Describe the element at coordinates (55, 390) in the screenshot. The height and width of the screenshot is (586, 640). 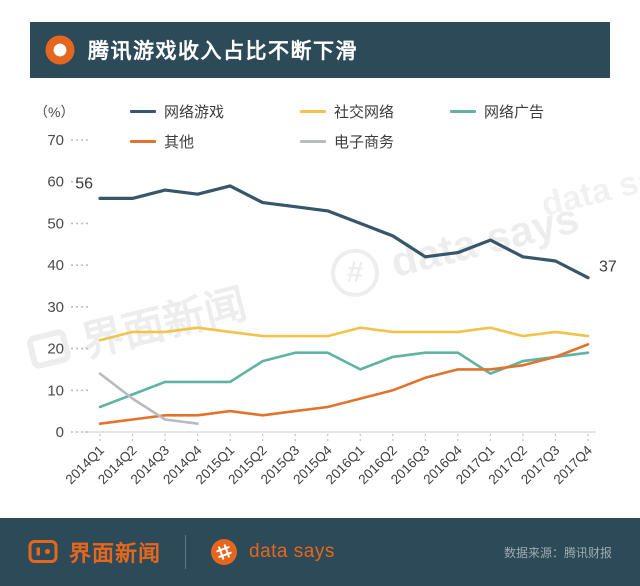
I see `y-tick-label: 10` at that location.